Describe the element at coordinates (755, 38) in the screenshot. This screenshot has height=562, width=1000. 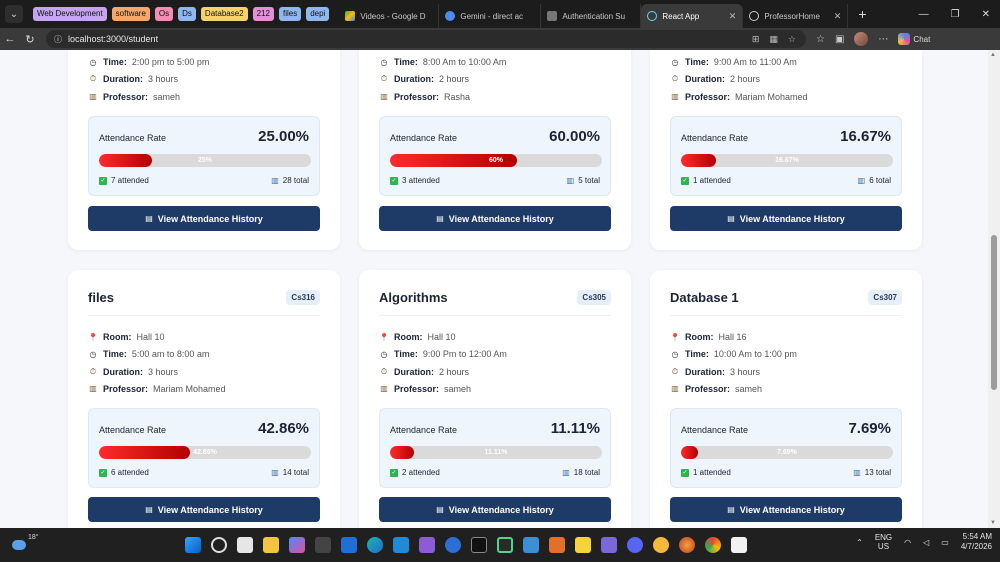
I see `translate-icon: ⊞` at that location.